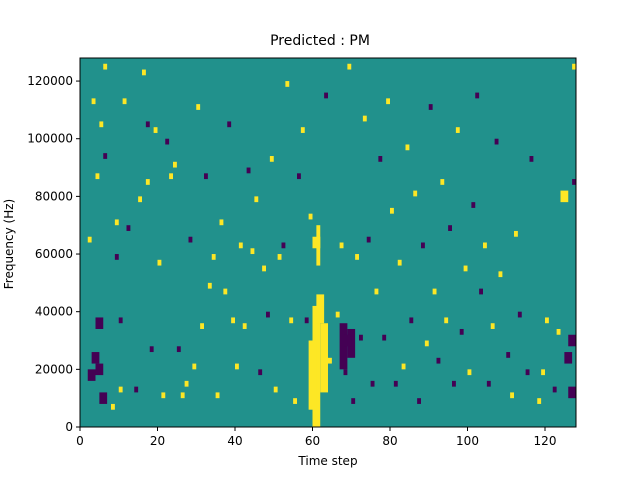 The width and height of the screenshot is (640, 480). What do you see at coordinates (80, 441) in the screenshot?
I see `x-tick-label: 0` at bounding box center [80, 441].